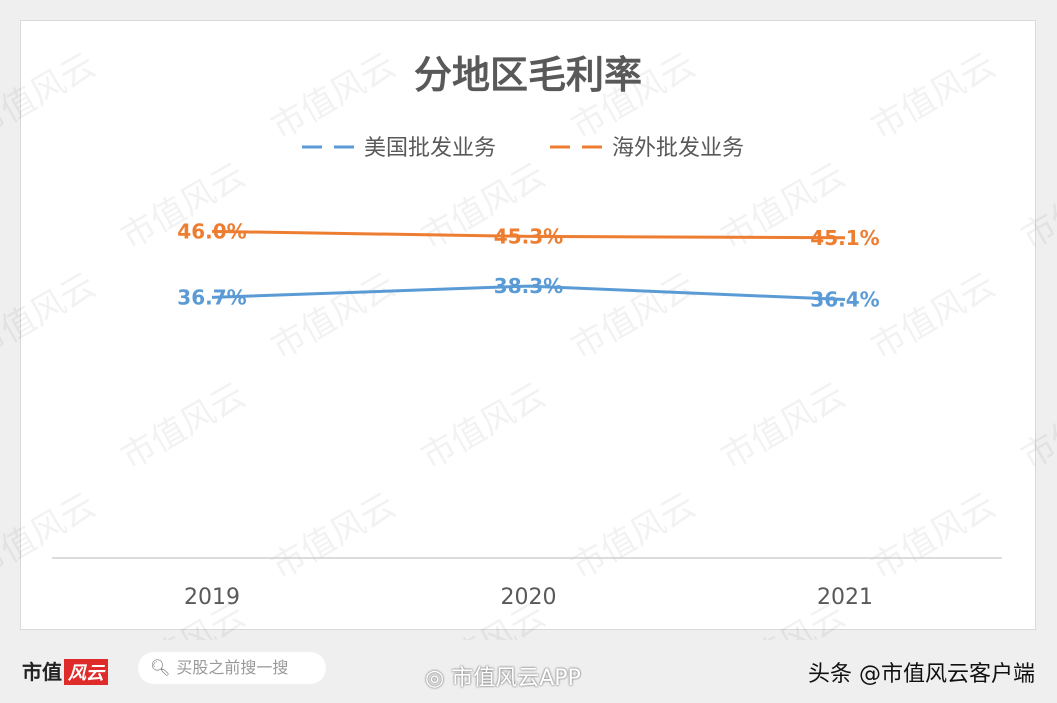 Image resolution: width=1057 pixels, height=703 pixels. Describe the element at coordinates (430, 148) in the screenshot. I see `legend-label: 美国批发业务` at that location.